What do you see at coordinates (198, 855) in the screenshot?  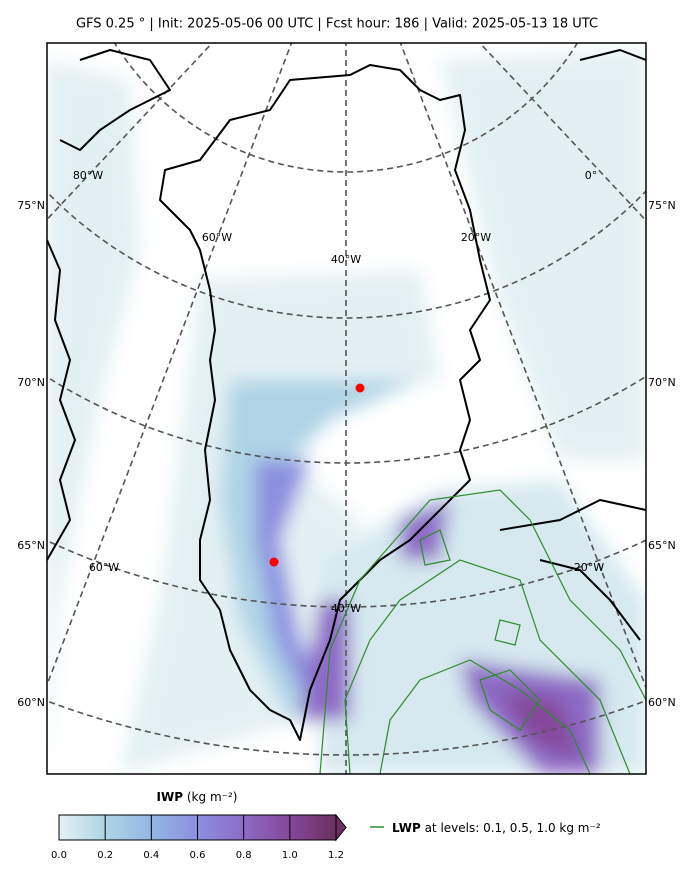 I see `colorbar-tick-label: 0.6` at bounding box center [198, 855].